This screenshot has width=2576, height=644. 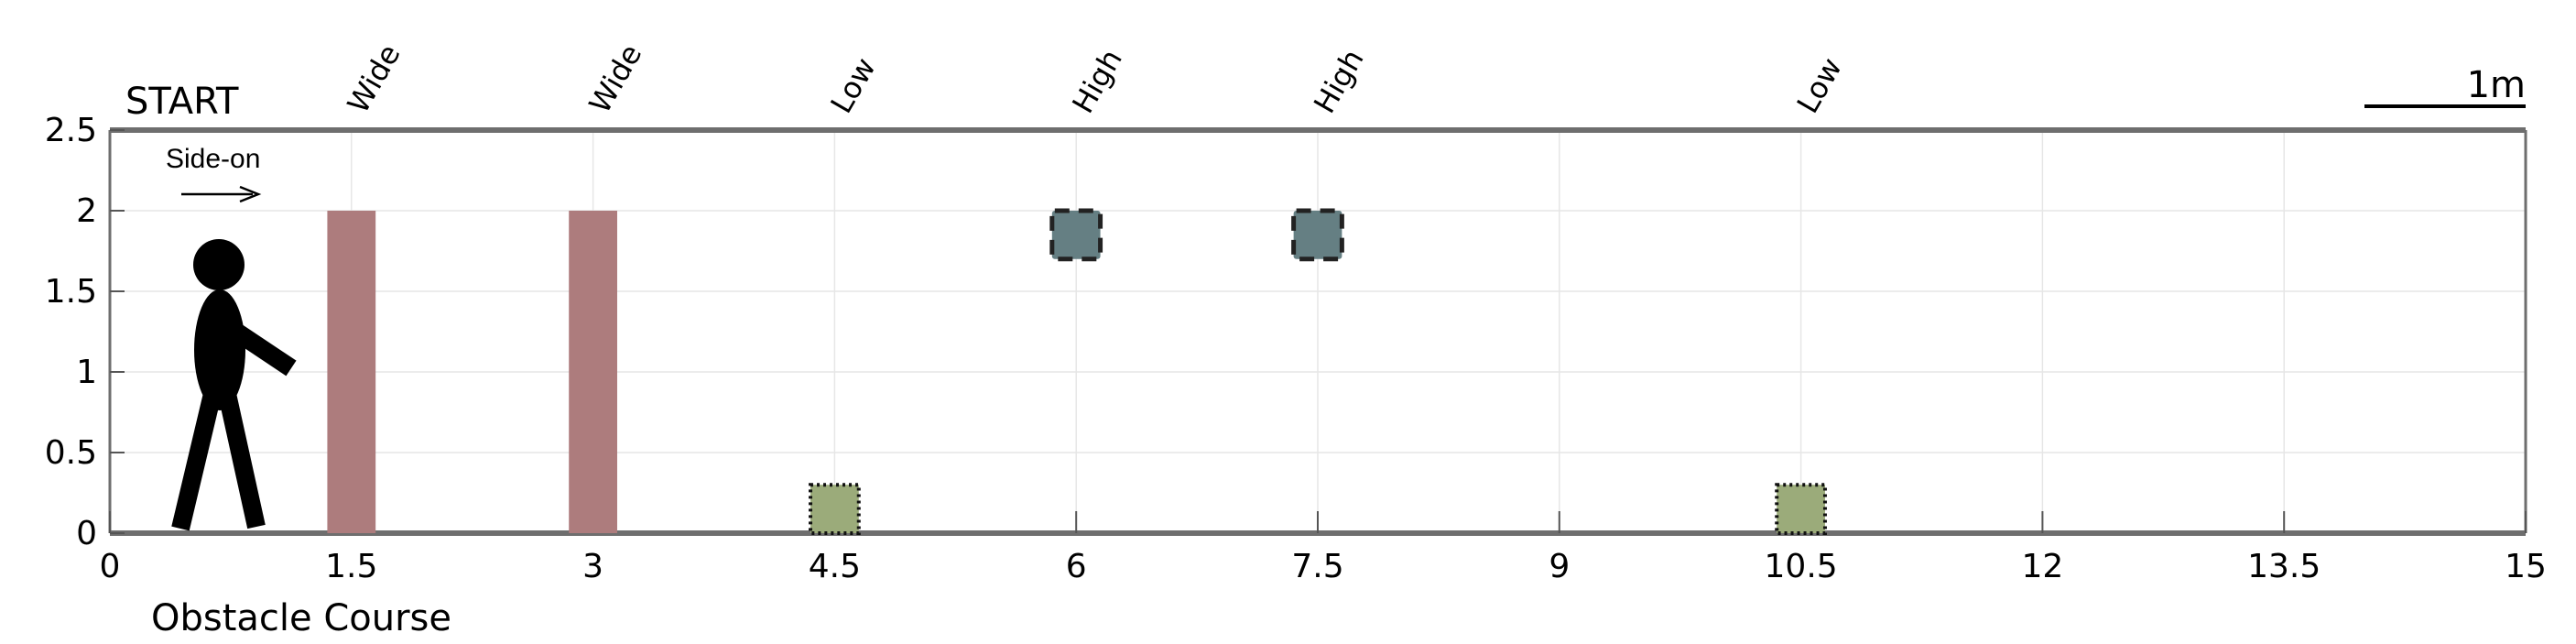 What do you see at coordinates (85, 332) in the screenshot?
I see `y-axis-ticks: 0 0.5 1 1.5 2 2.5` at bounding box center [85, 332].